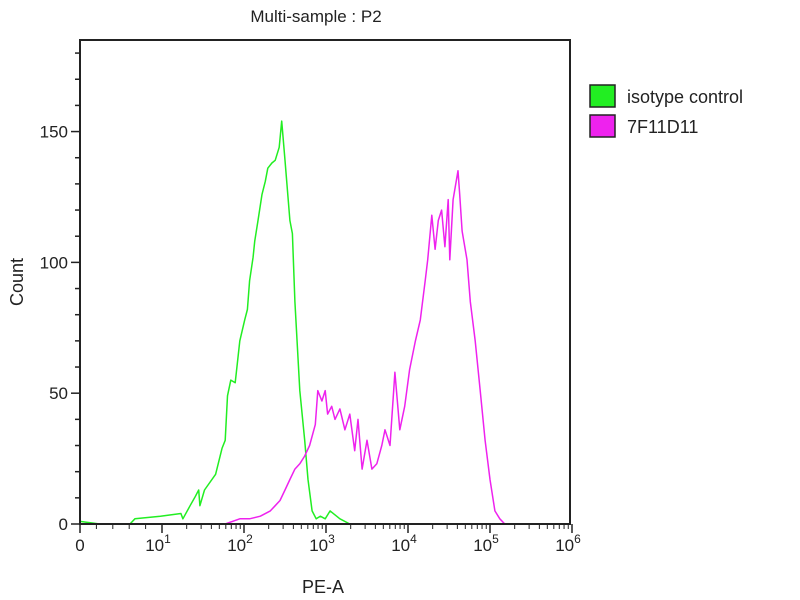 This screenshot has height=600, width=800. What do you see at coordinates (249, 539) in the screenshot?
I see `x-tick-exponent: 2` at bounding box center [249, 539].